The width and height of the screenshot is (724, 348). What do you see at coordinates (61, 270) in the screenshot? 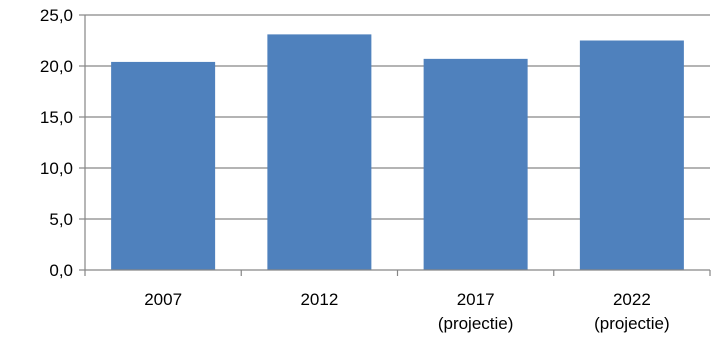
I see `y-tick-label: 0,0` at bounding box center [61, 270].